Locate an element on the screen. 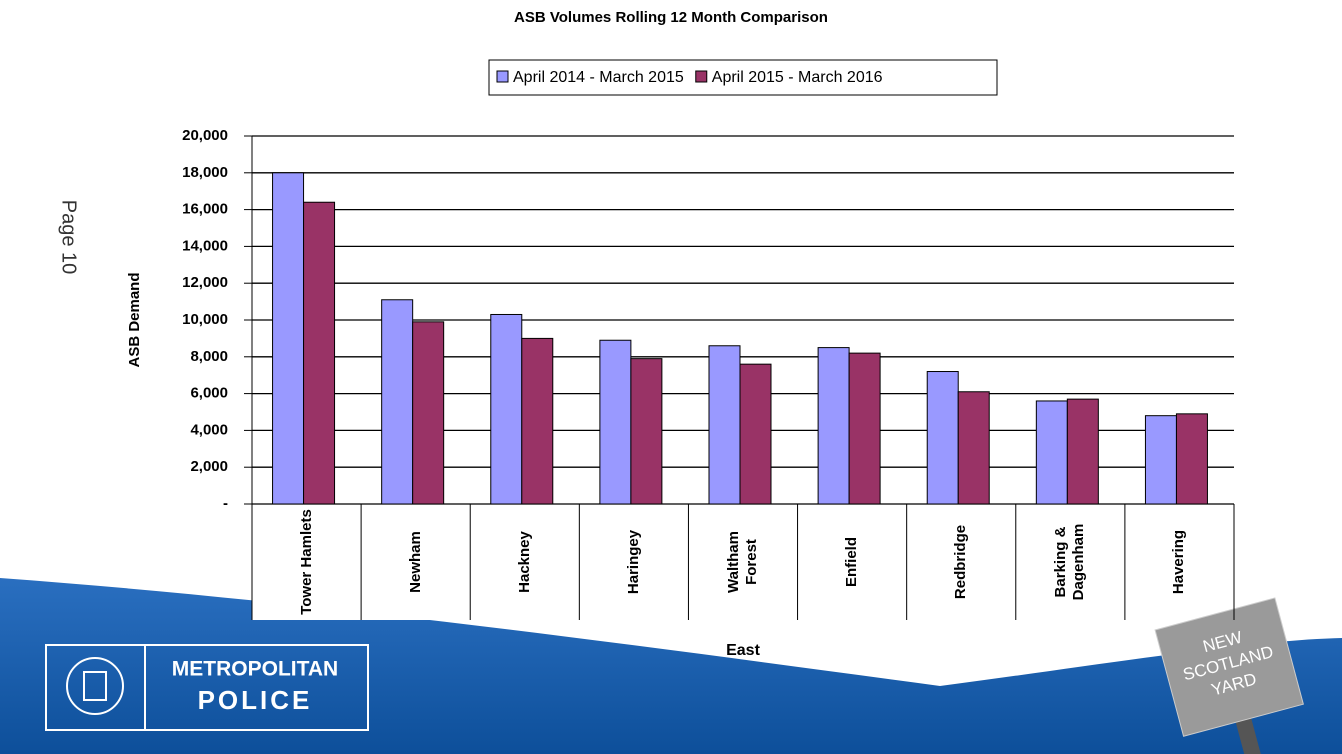 The width and height of the screenshot is (1342, 754). page-label: Page 10 is located at coordinates (69, 237).